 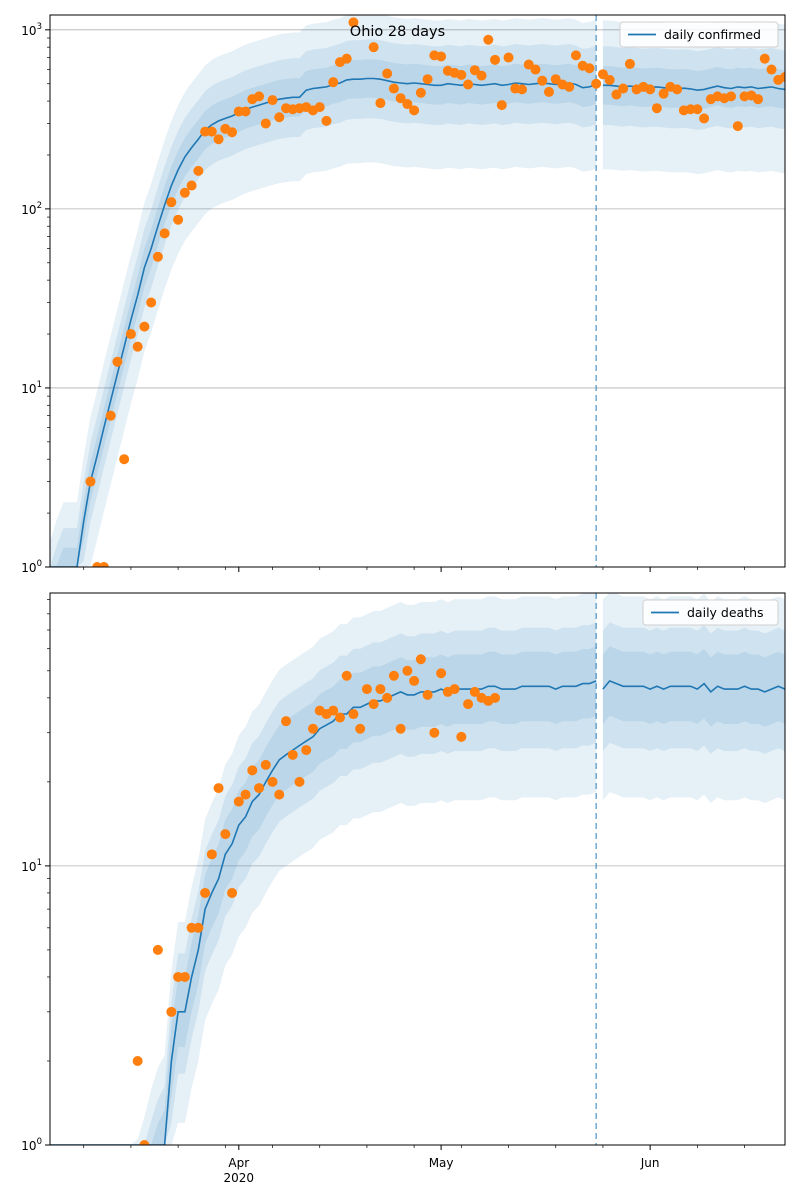 What do you see at coordinates (39, 206) in the screenshot?
I see `y-tick-exp: 2` at bounding box center [39, 206].